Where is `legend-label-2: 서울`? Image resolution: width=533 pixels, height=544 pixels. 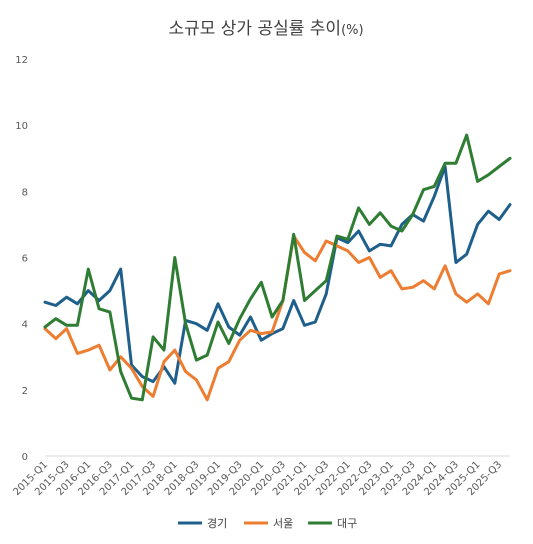 legend-label-2: 서울 is located at coordinates (283, 523).